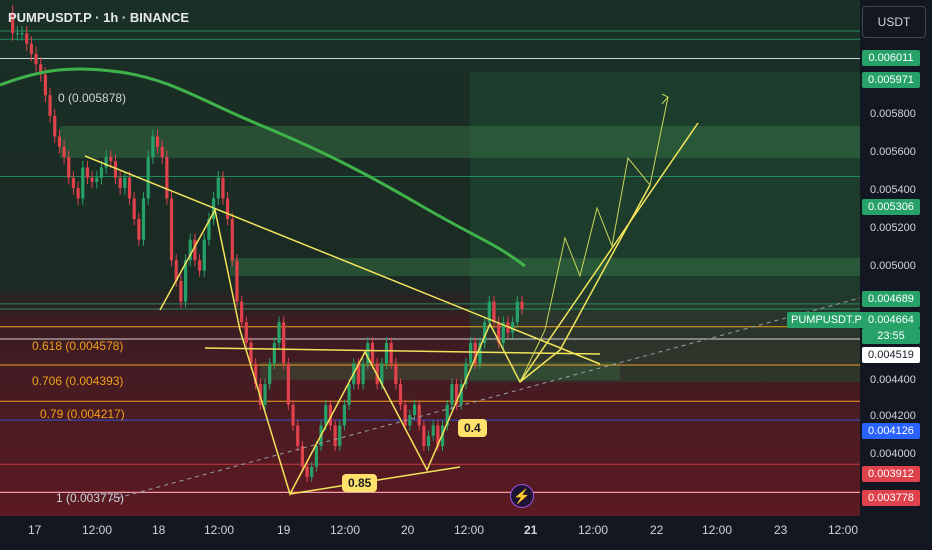  I want to click on fib-level-0706: 0.706 (0.004393), so click(78, 381).